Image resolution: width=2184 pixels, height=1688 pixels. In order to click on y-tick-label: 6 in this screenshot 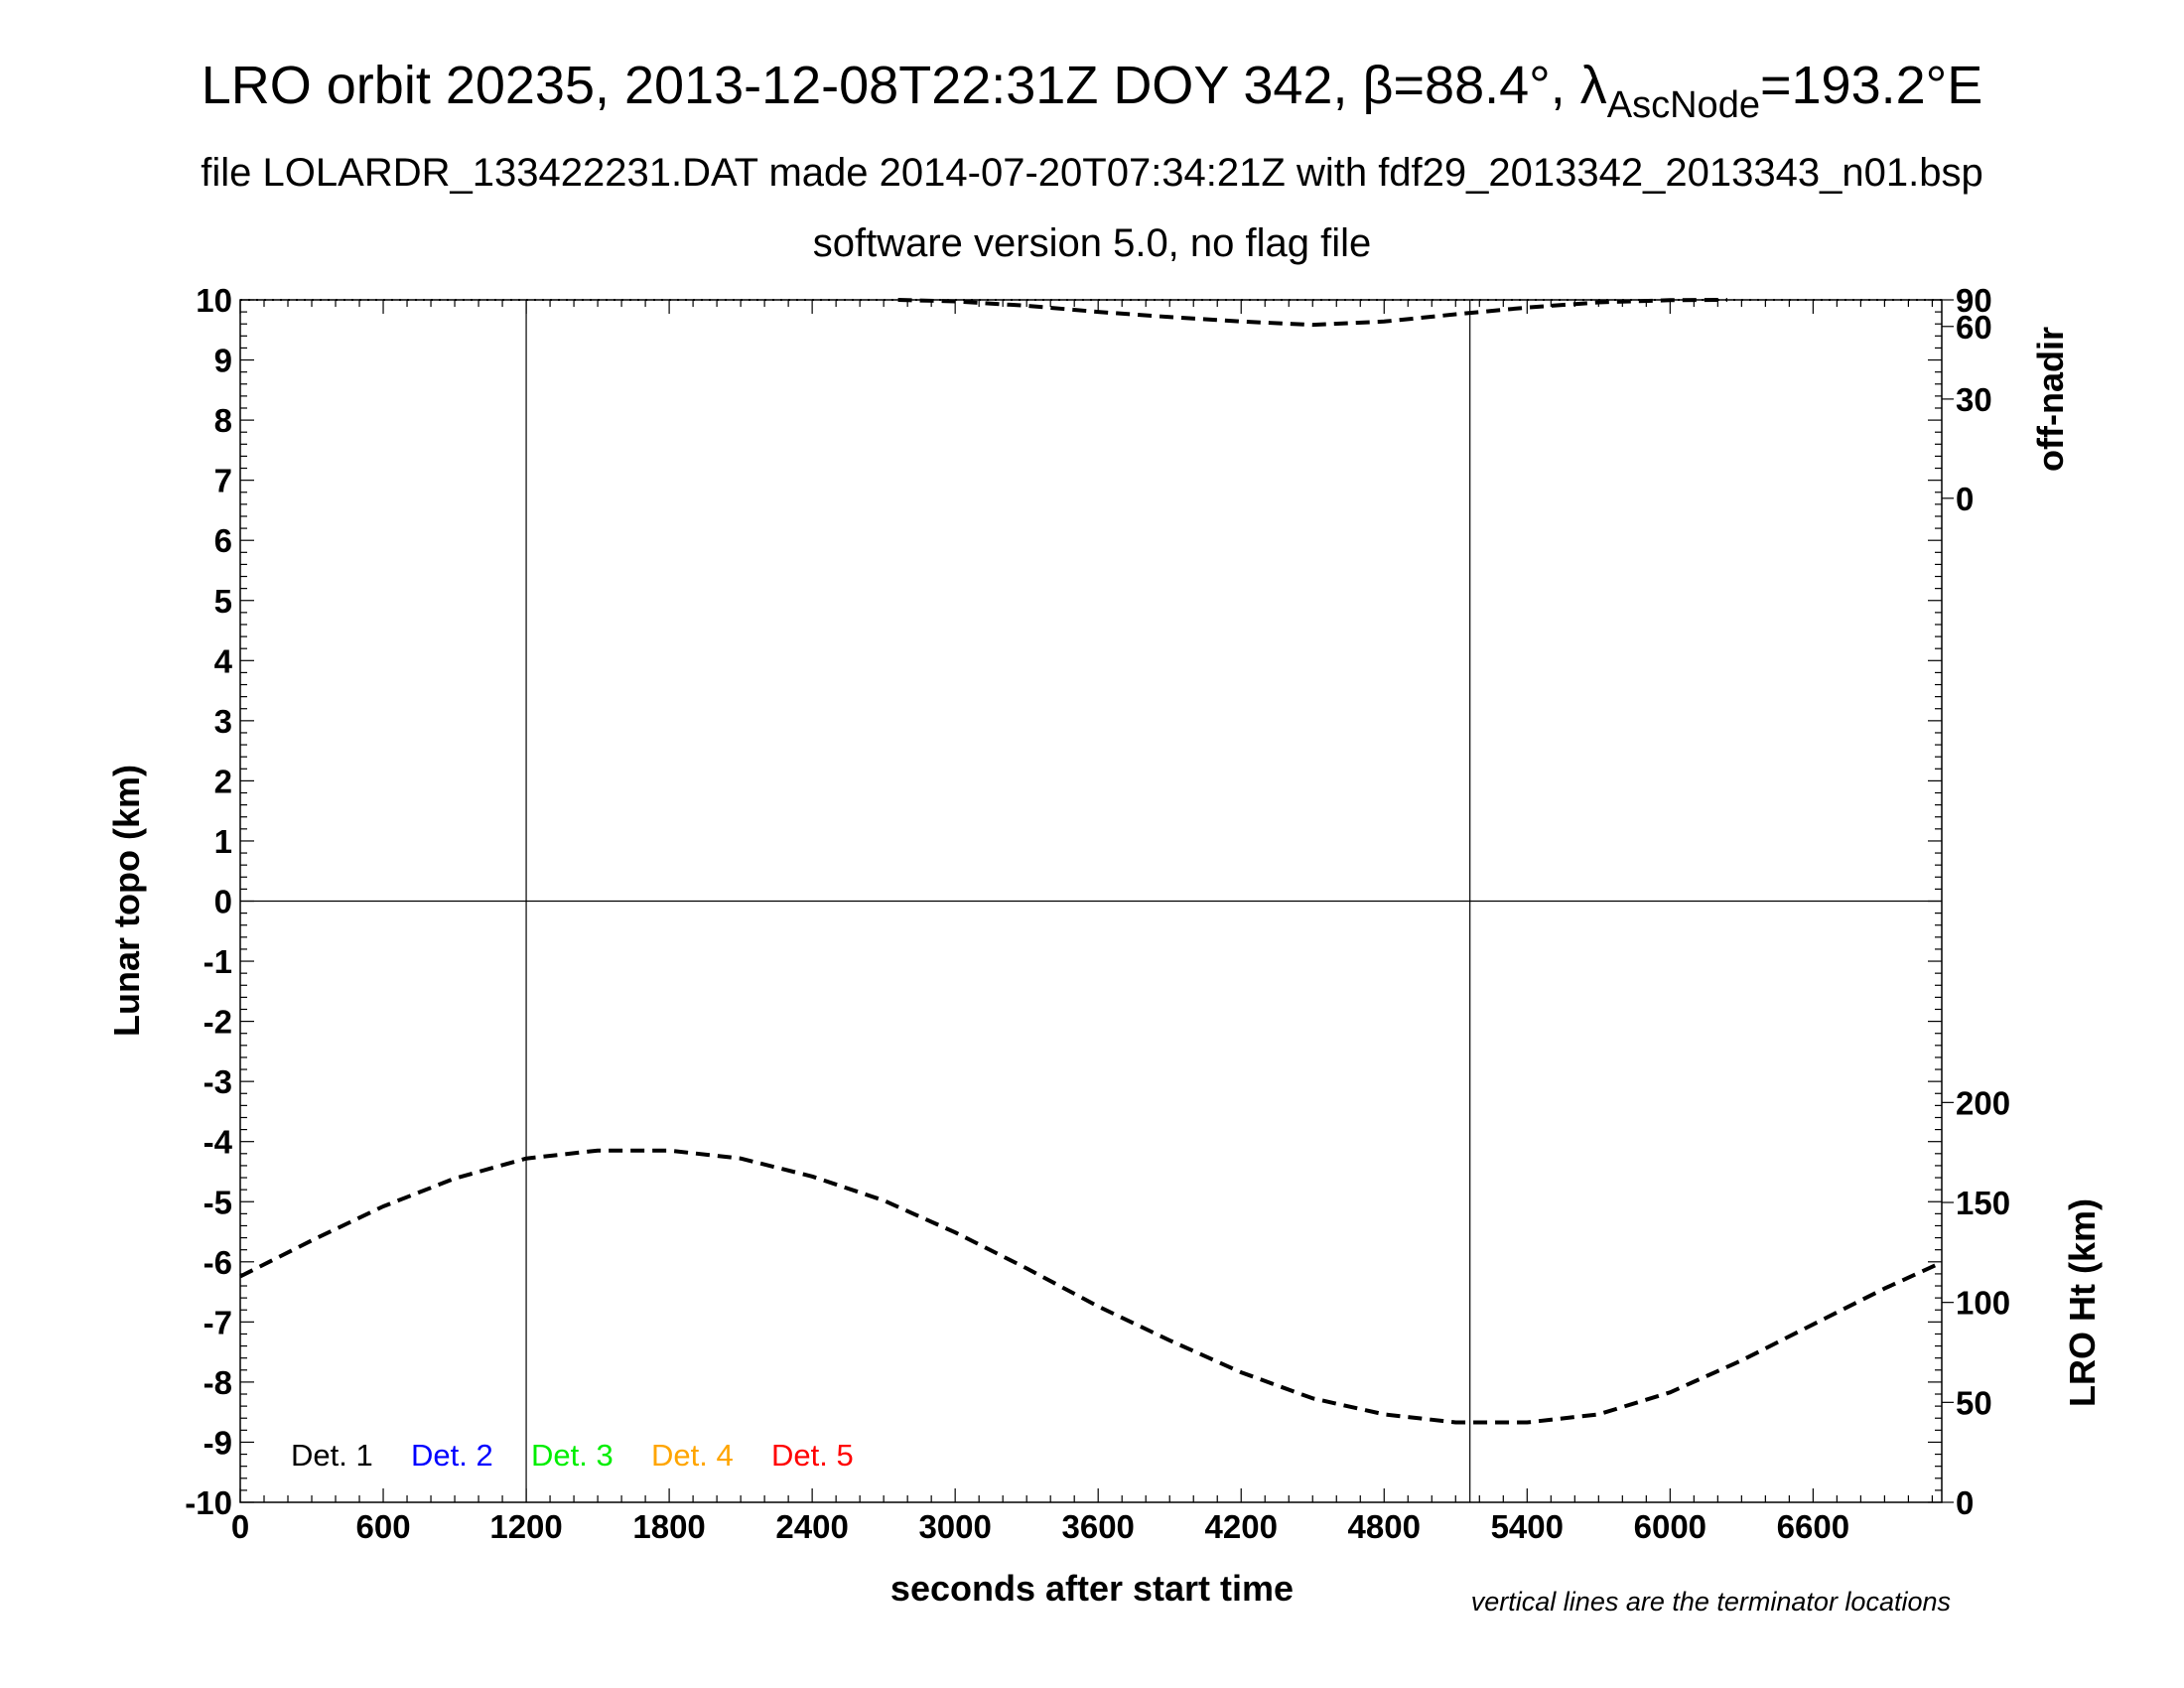, I will do `click(223, 540)`.